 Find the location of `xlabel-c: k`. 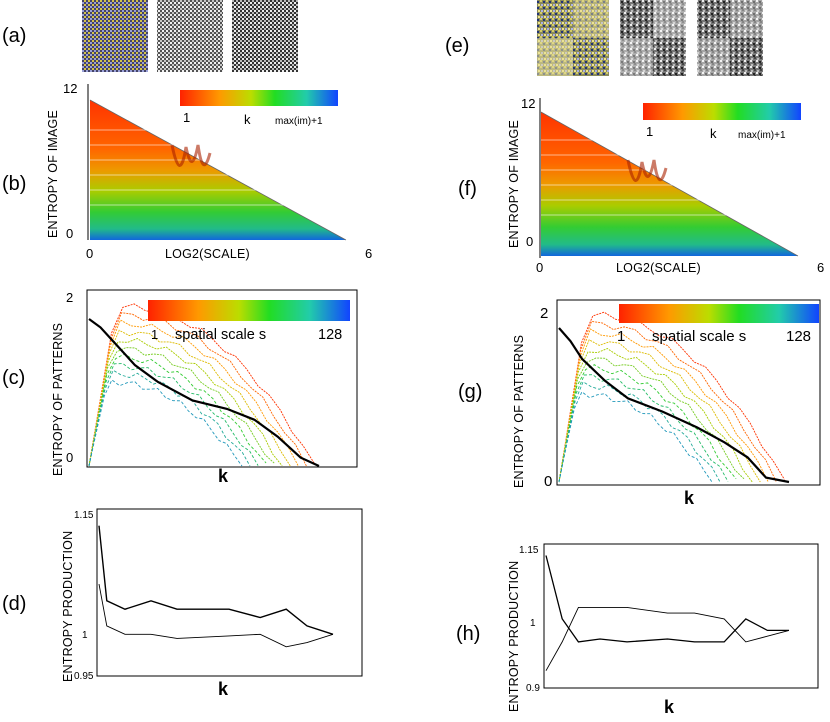

xlabel-c: k is located at coordinates (223, 476).